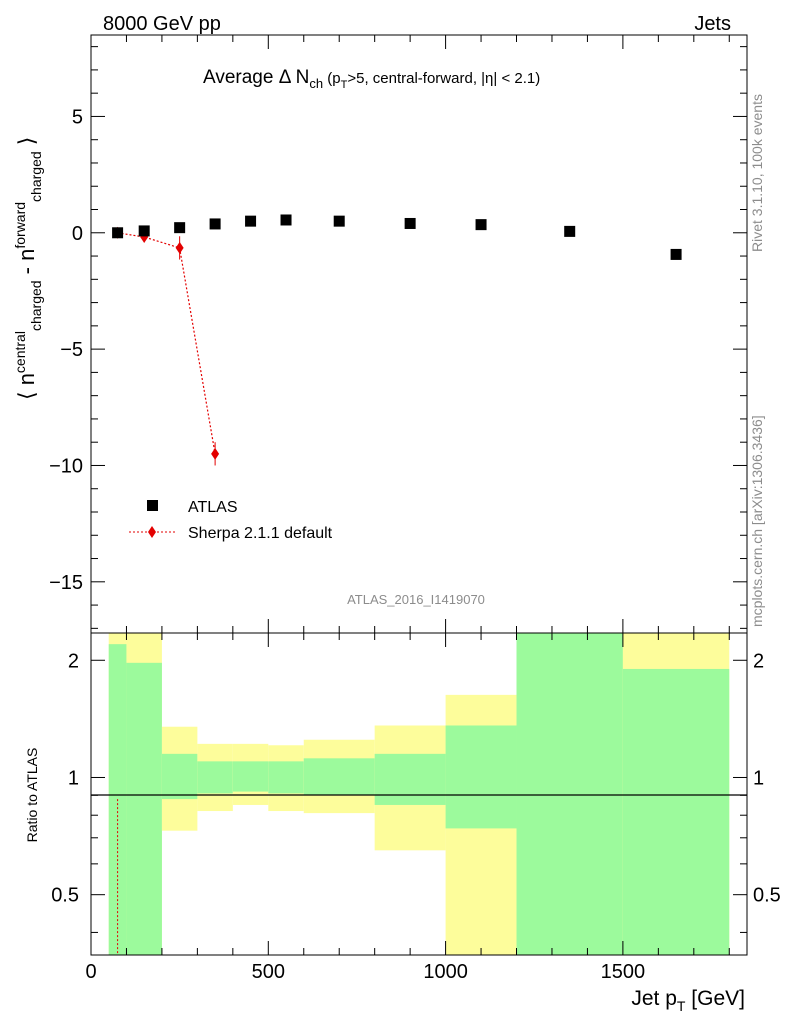  What do you see at coordinates (767, 896) in the screenshot?
I see `ratio-y-tick-label-right: 0.5` at bounding box center [767, 896].